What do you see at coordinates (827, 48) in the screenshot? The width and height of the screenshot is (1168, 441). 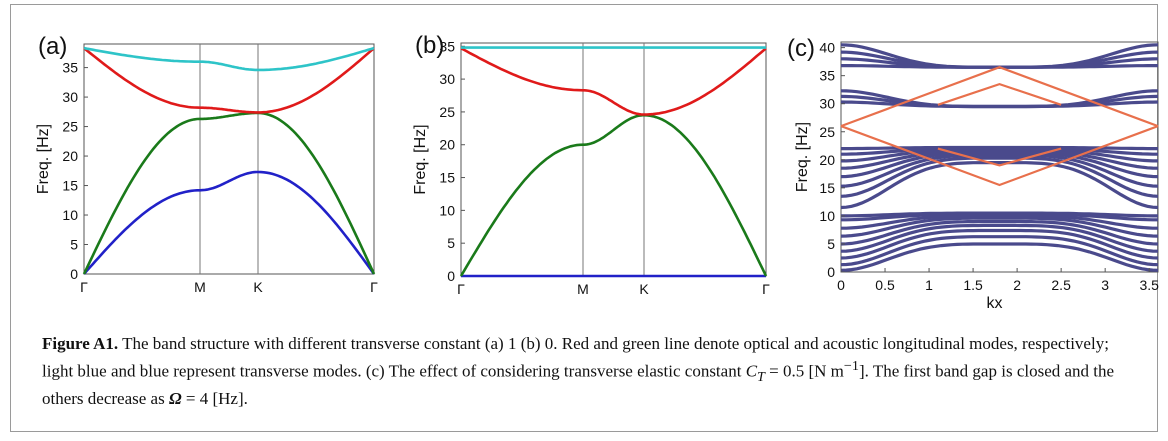 I see `y-tick-label: 40` at bounding box center [827, 48].